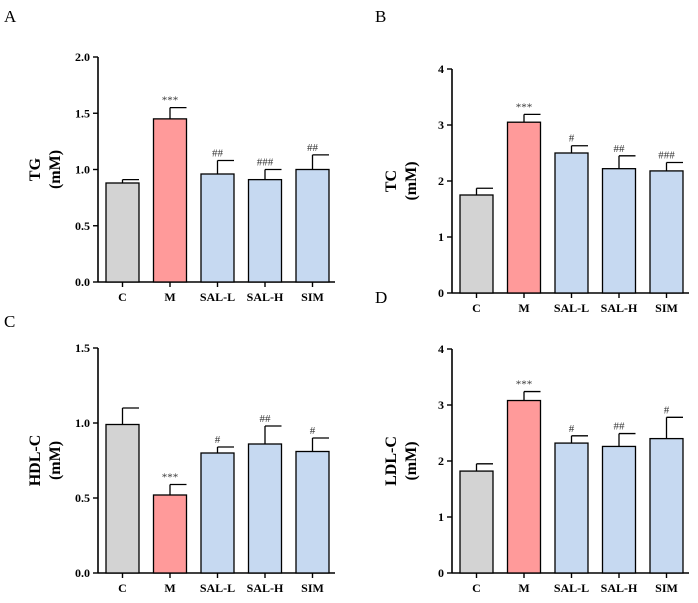  I want to click on y-axis-label: LDL-C, so click(391, 461).